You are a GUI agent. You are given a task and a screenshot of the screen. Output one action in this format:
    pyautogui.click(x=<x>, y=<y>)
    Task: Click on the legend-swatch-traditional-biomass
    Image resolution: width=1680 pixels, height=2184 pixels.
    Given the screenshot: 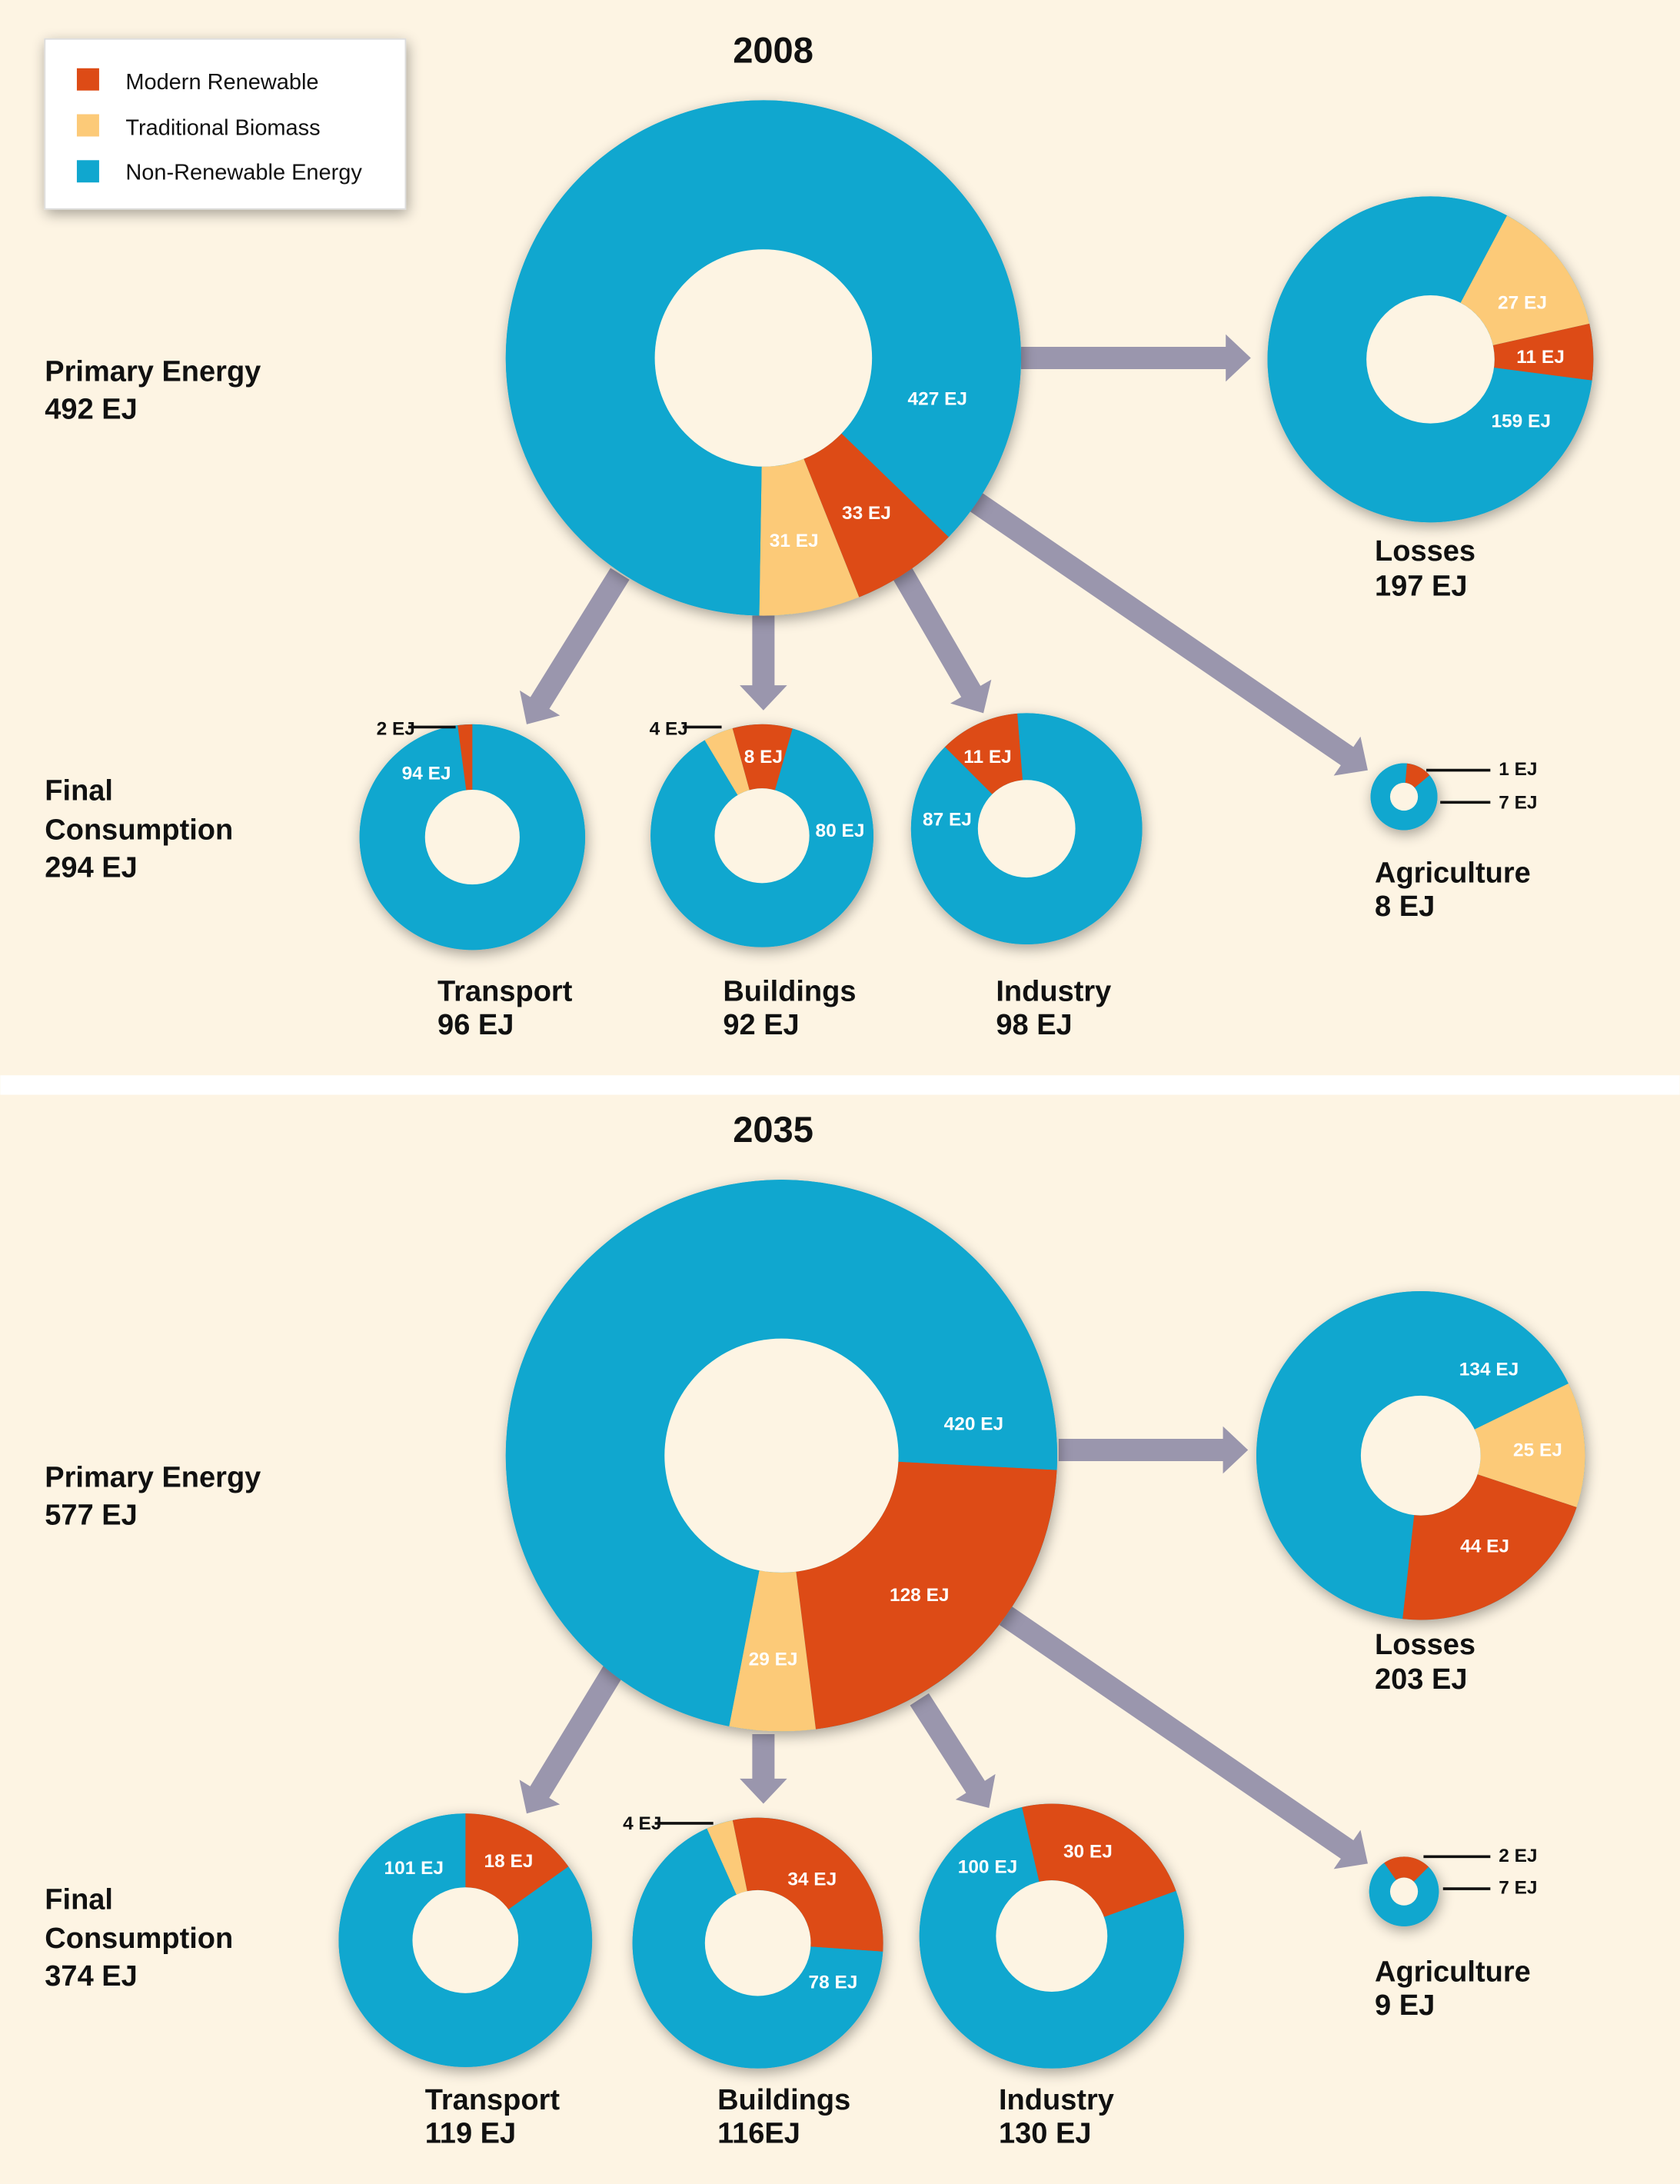 What is the action you would take?
    pyautogui.click(x=87, y=126)
    